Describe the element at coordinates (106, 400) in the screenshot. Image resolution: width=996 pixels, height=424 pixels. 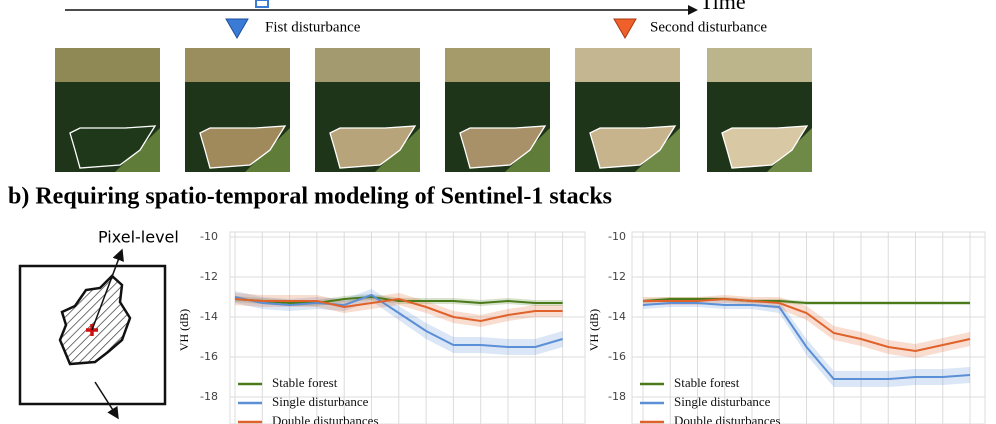
I see `parcel-arrow` at that location.